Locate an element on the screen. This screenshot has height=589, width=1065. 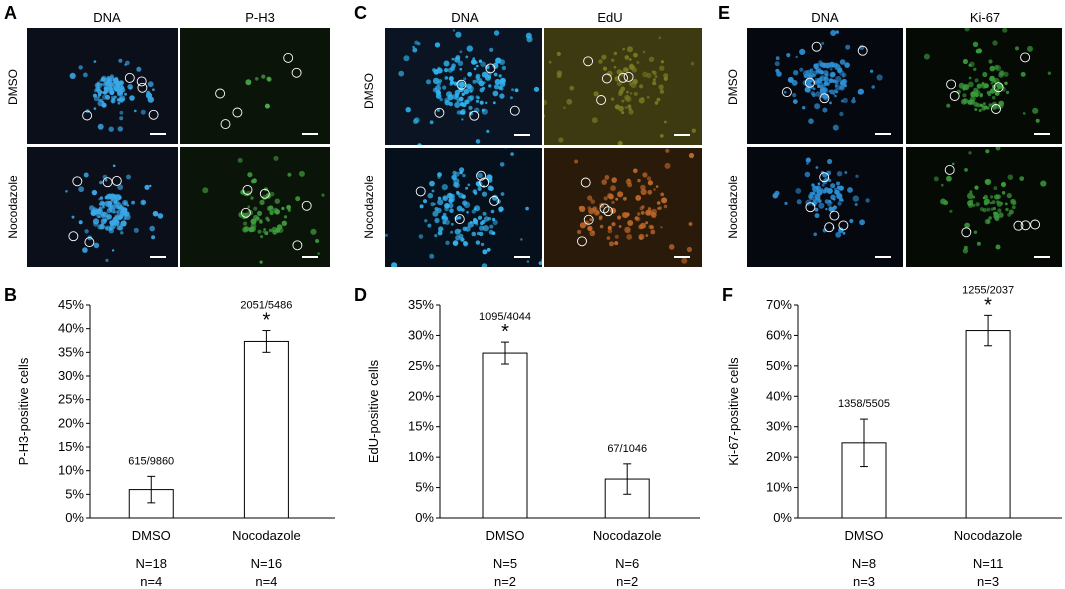
y-tick-label: 25% is located at coordinates (421, 365).